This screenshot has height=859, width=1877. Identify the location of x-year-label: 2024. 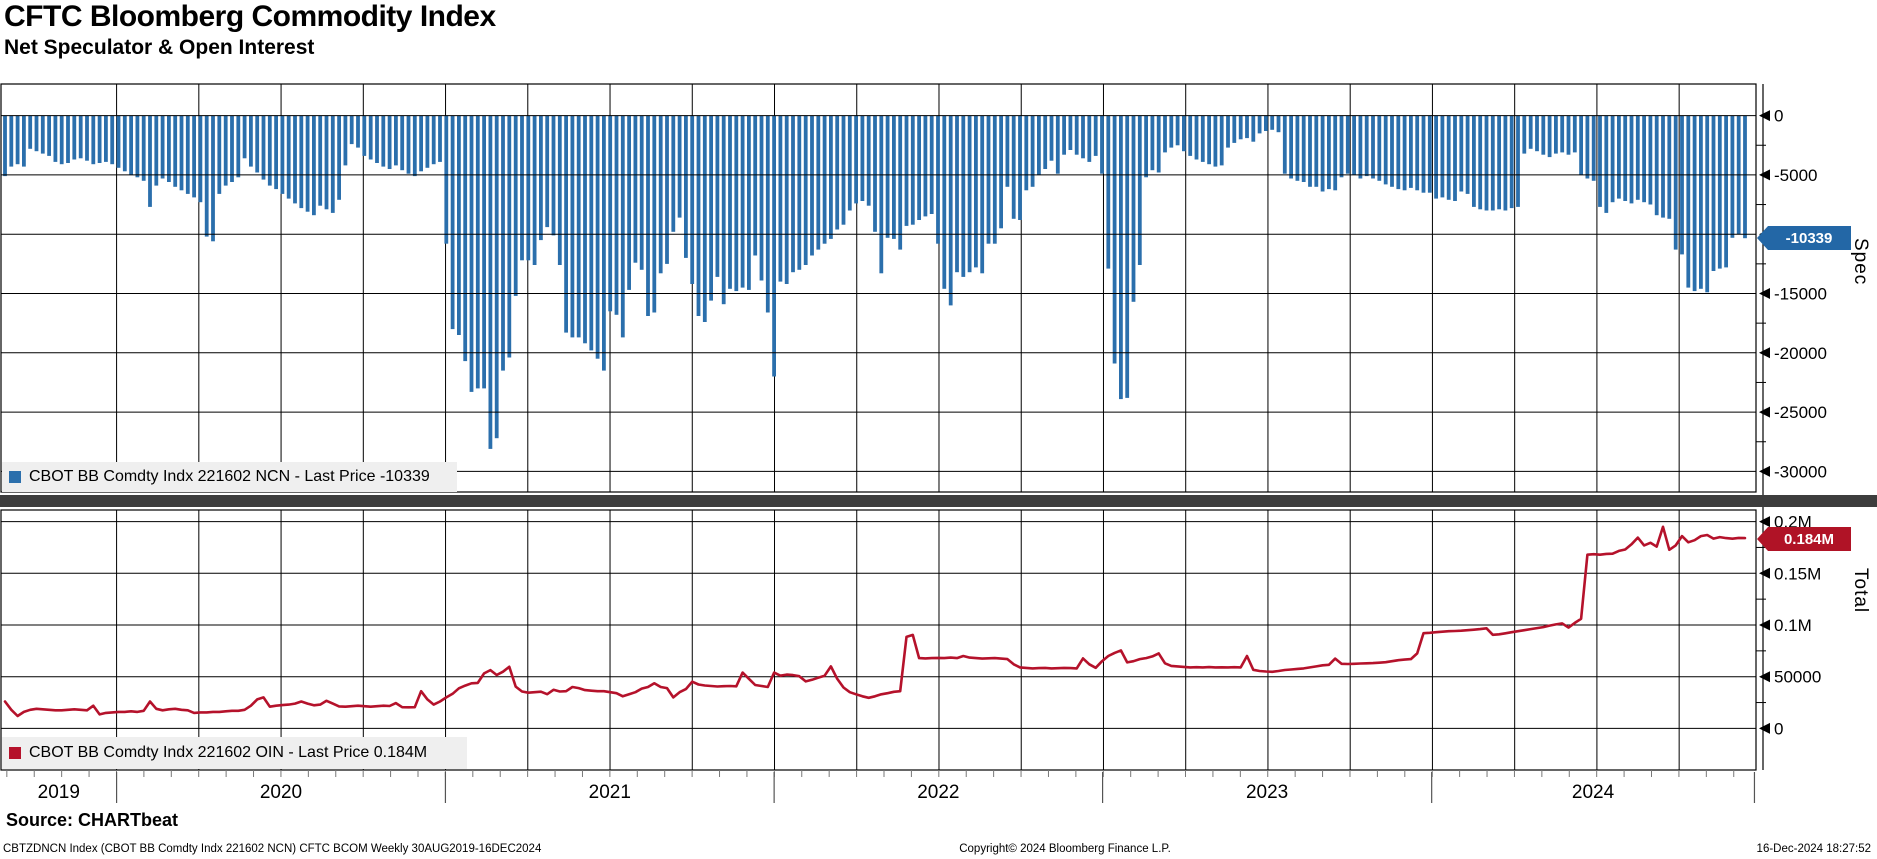
(1593, 792).